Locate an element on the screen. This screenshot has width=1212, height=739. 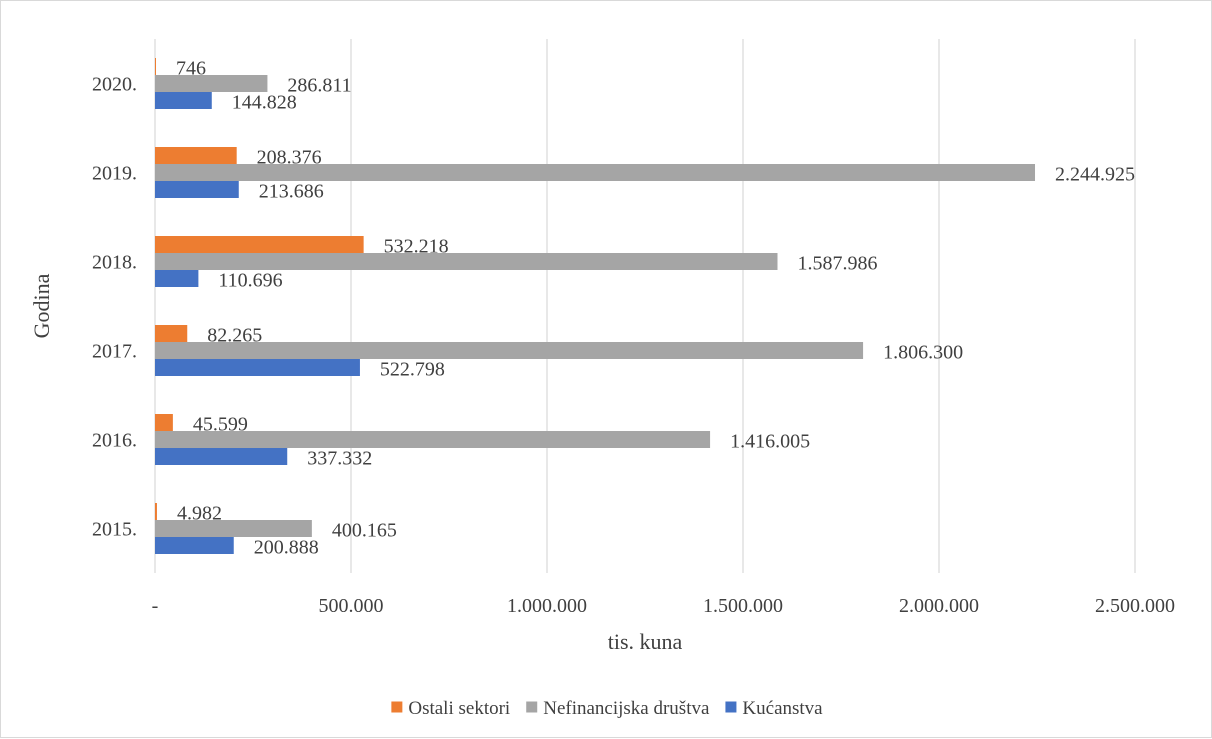
y-tick-labels: 2015. 2016. 2017. 2018. 2019. 2020. is located at coordinates (114, 307).